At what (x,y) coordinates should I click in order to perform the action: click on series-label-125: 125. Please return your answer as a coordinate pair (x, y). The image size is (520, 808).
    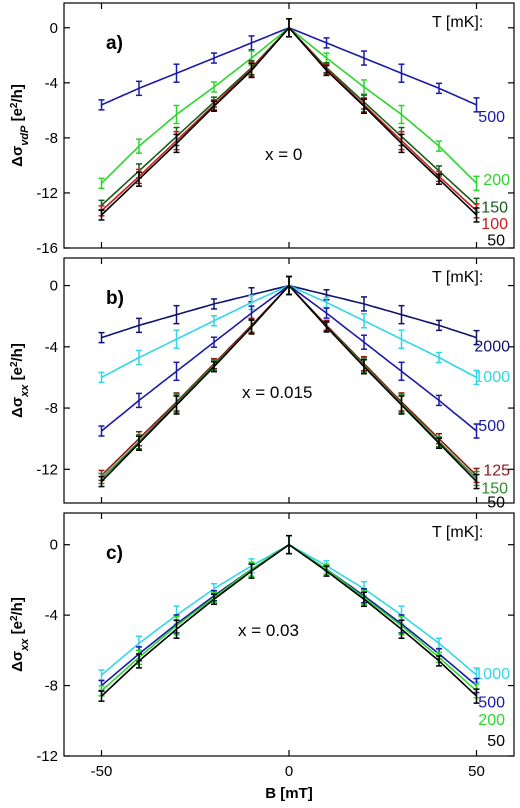
    Looking at the image, I should click on (496, 470).